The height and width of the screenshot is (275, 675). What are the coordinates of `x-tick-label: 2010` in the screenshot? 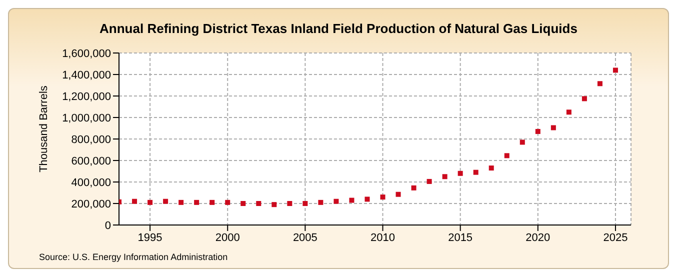 It's located at (382, 238).